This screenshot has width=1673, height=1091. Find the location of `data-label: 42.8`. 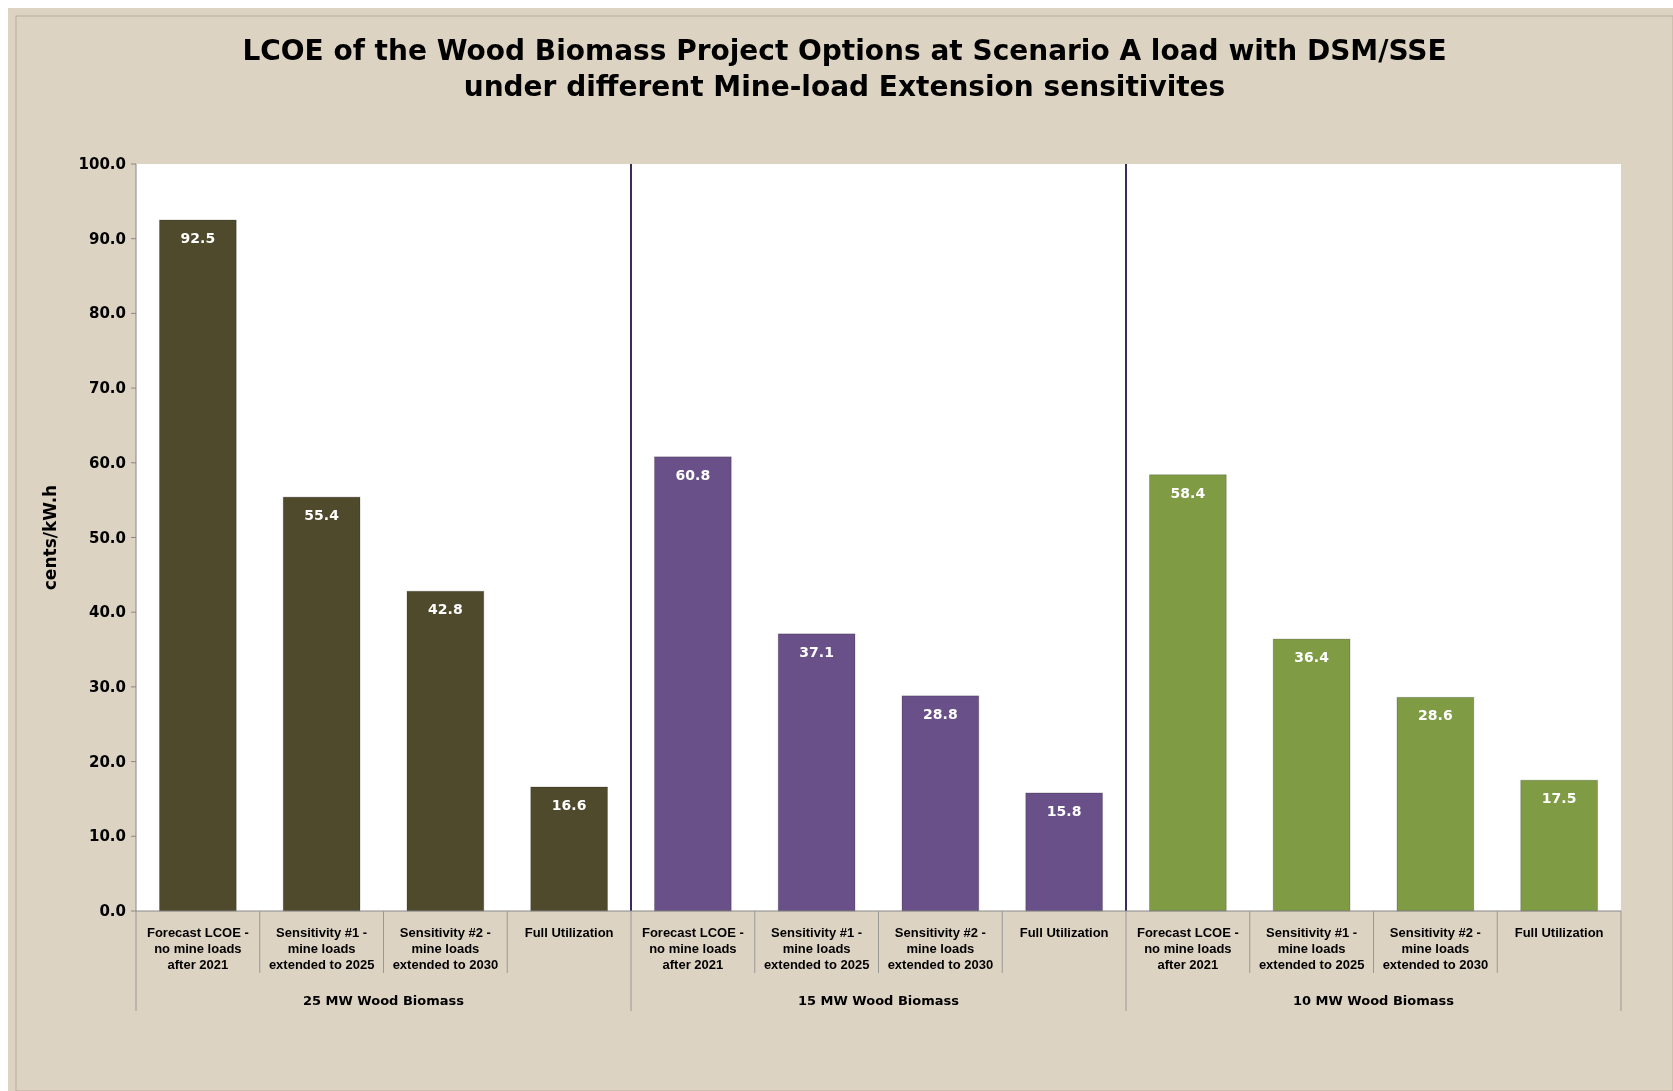

data-label: 42.8 is located at coordinates (445, 609).